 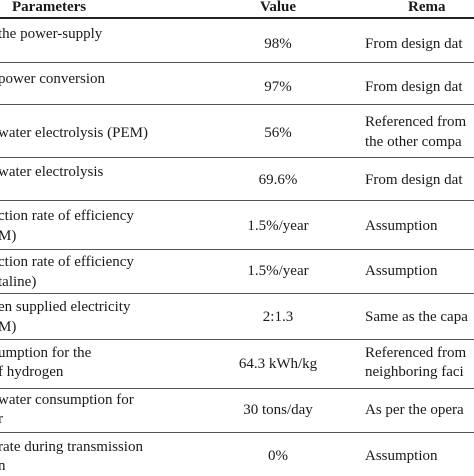 I want to click on row-3-value: 56%, so click(x=278, y=133).